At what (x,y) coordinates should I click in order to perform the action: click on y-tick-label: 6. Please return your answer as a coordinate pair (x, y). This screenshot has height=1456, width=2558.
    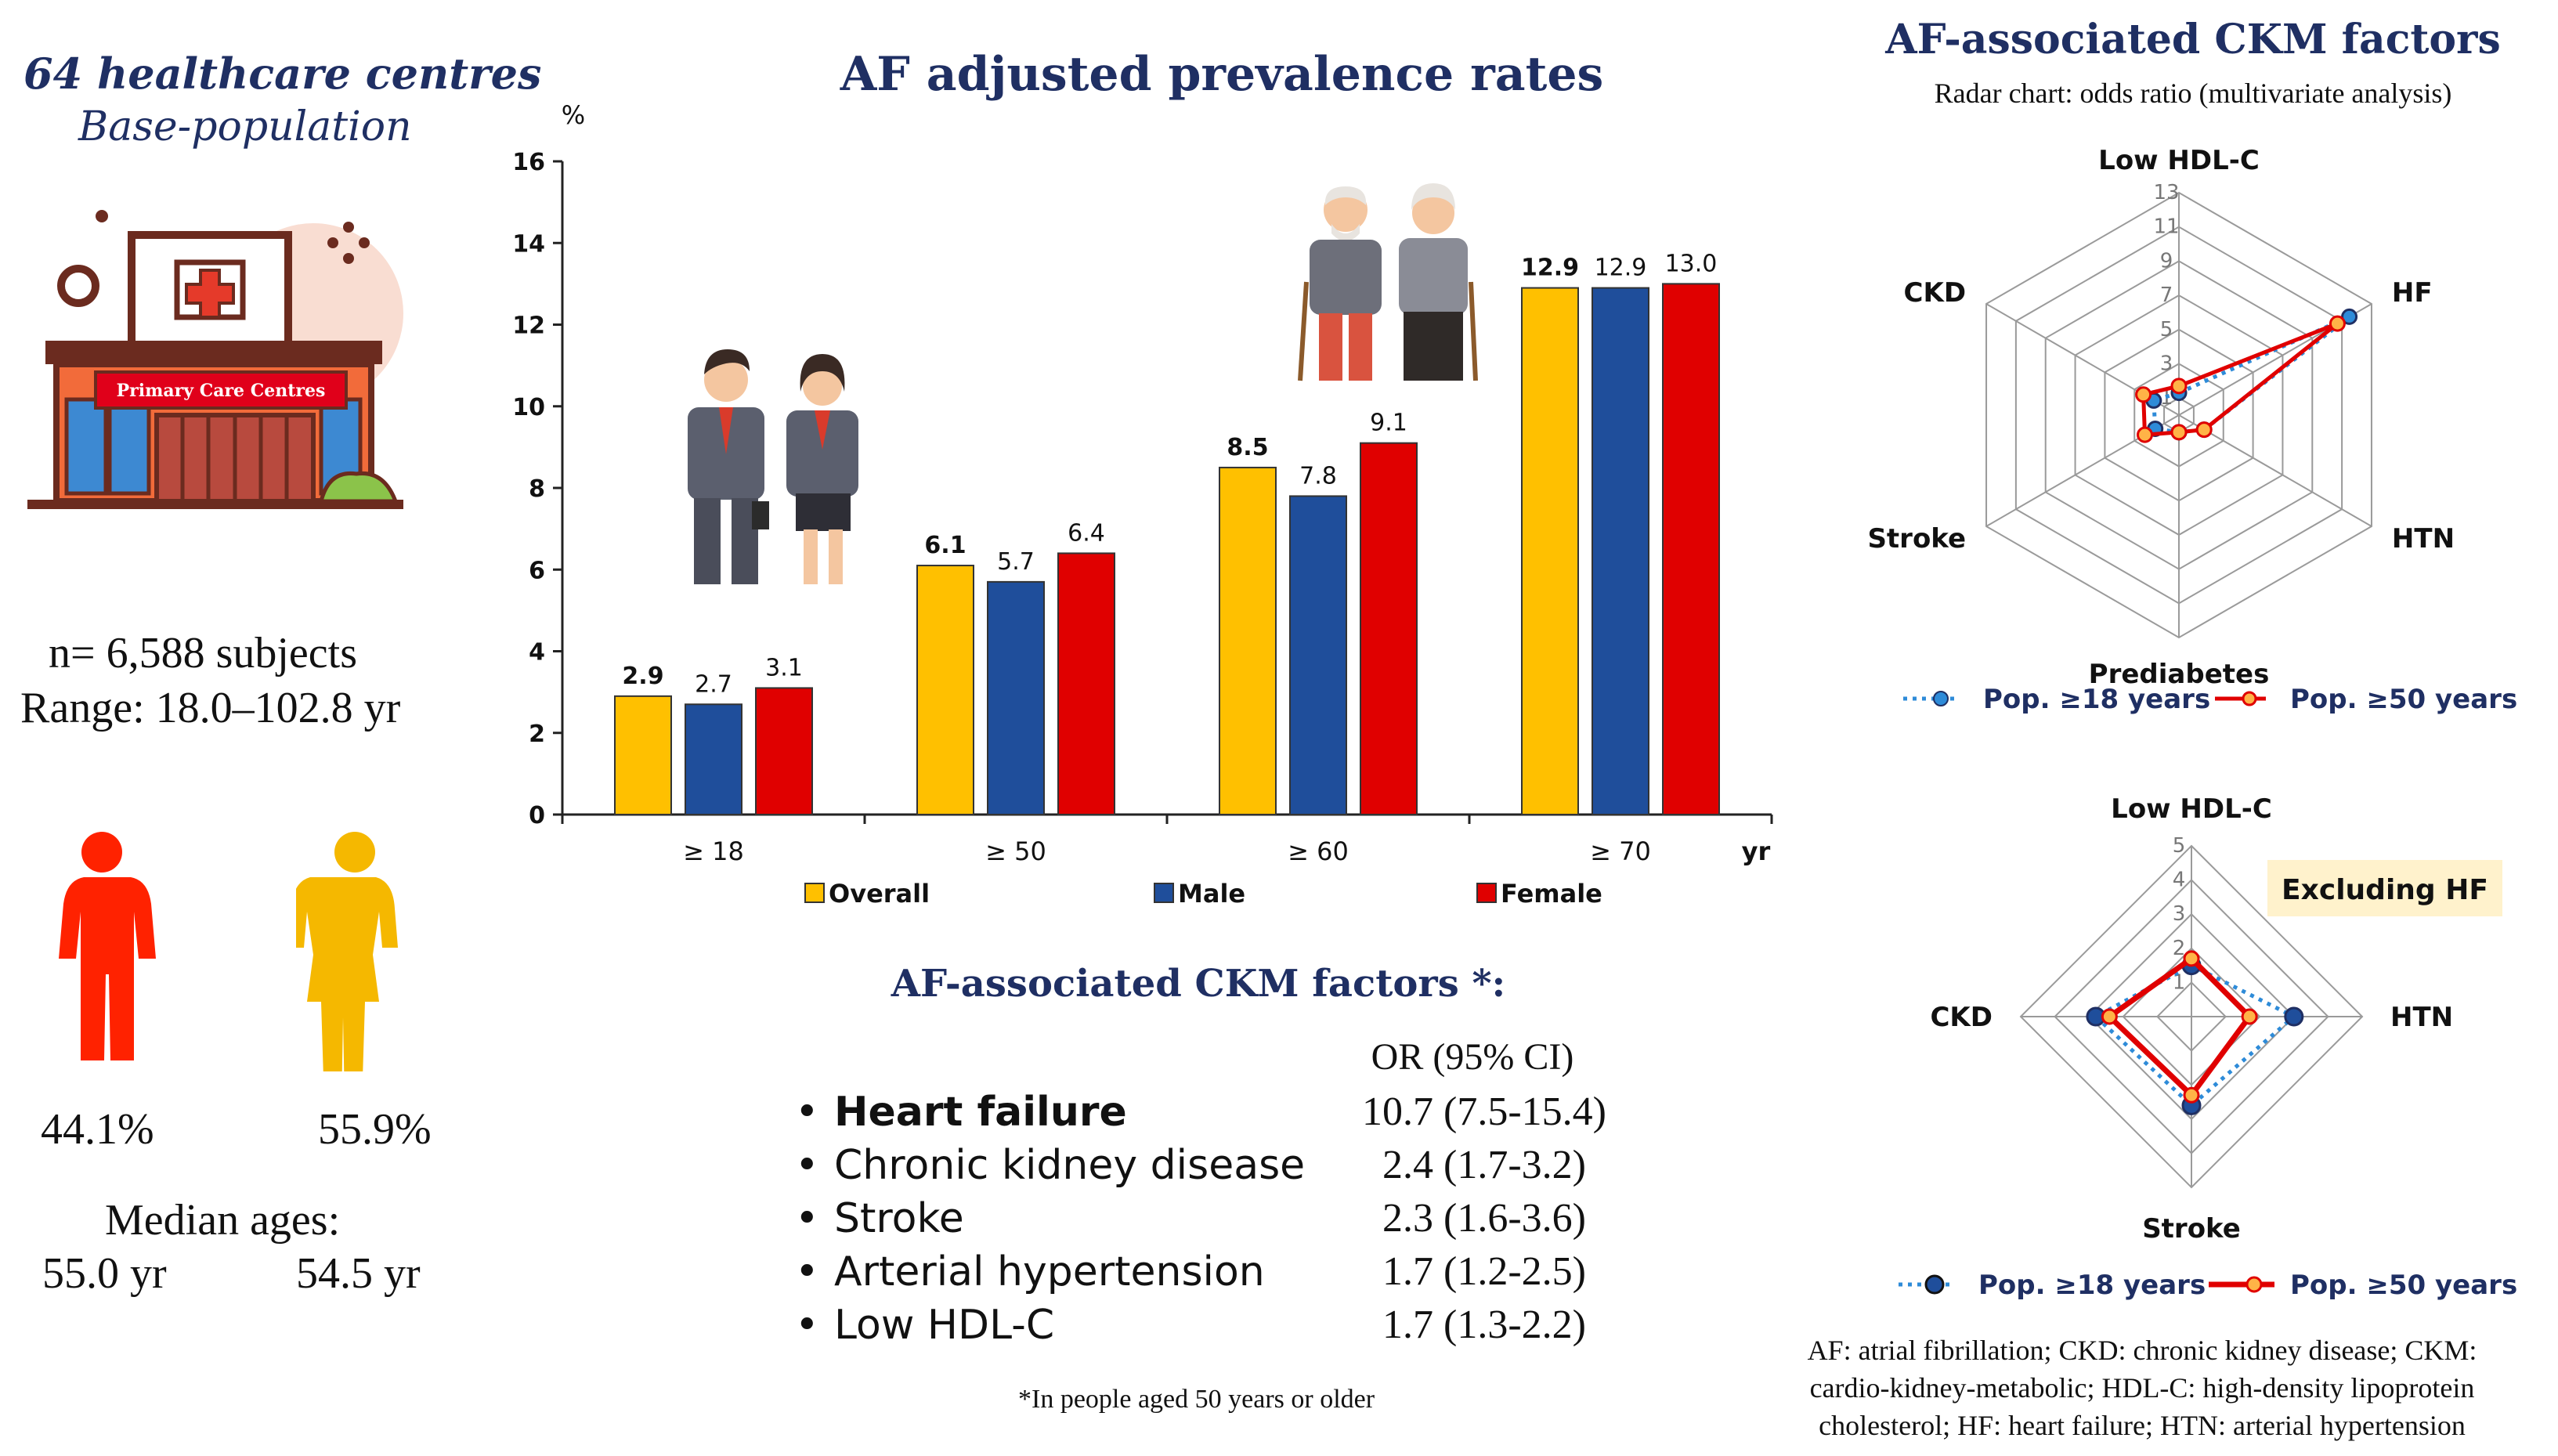
    Looking at the image, I should click on (537, 570).